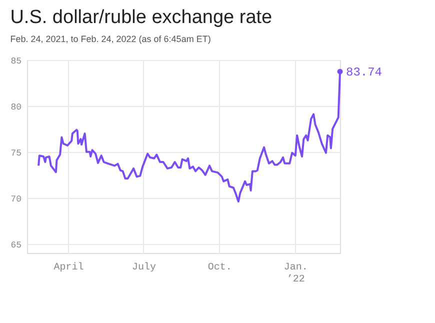  I want to click on y-tick-label: 65, so click(16, 245).